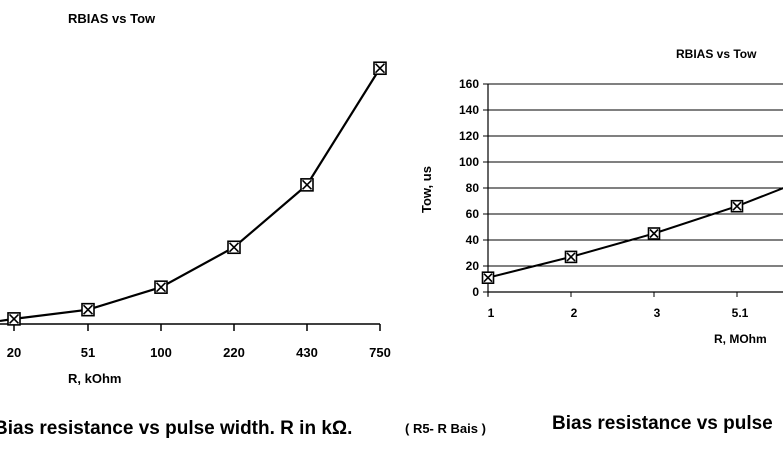 The image size is (783, 449). Describe the element at coordinates (469, 136) in the screenshot. I see `right-y-tick-label-6: 120` at that location.